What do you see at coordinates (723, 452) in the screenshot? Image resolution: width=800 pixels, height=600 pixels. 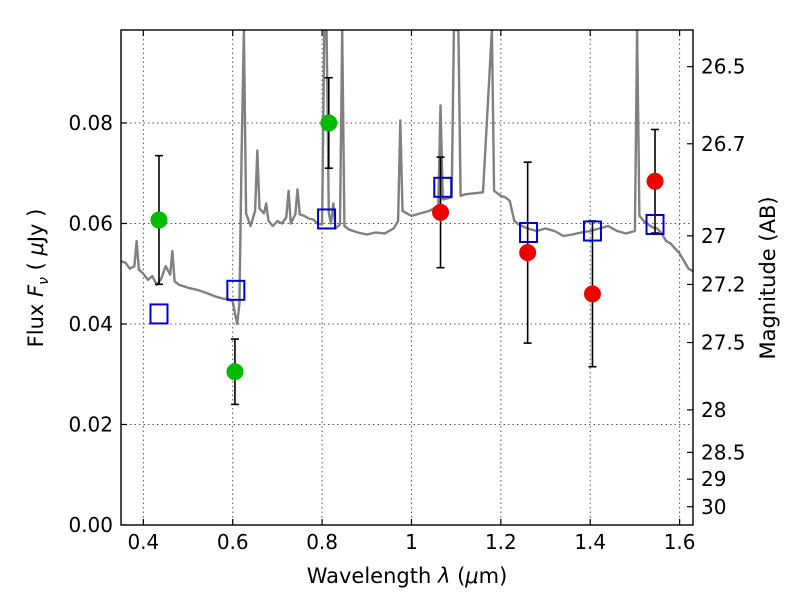 I see `y2-tick-label: 28.5` at bounding box center [723, 452].